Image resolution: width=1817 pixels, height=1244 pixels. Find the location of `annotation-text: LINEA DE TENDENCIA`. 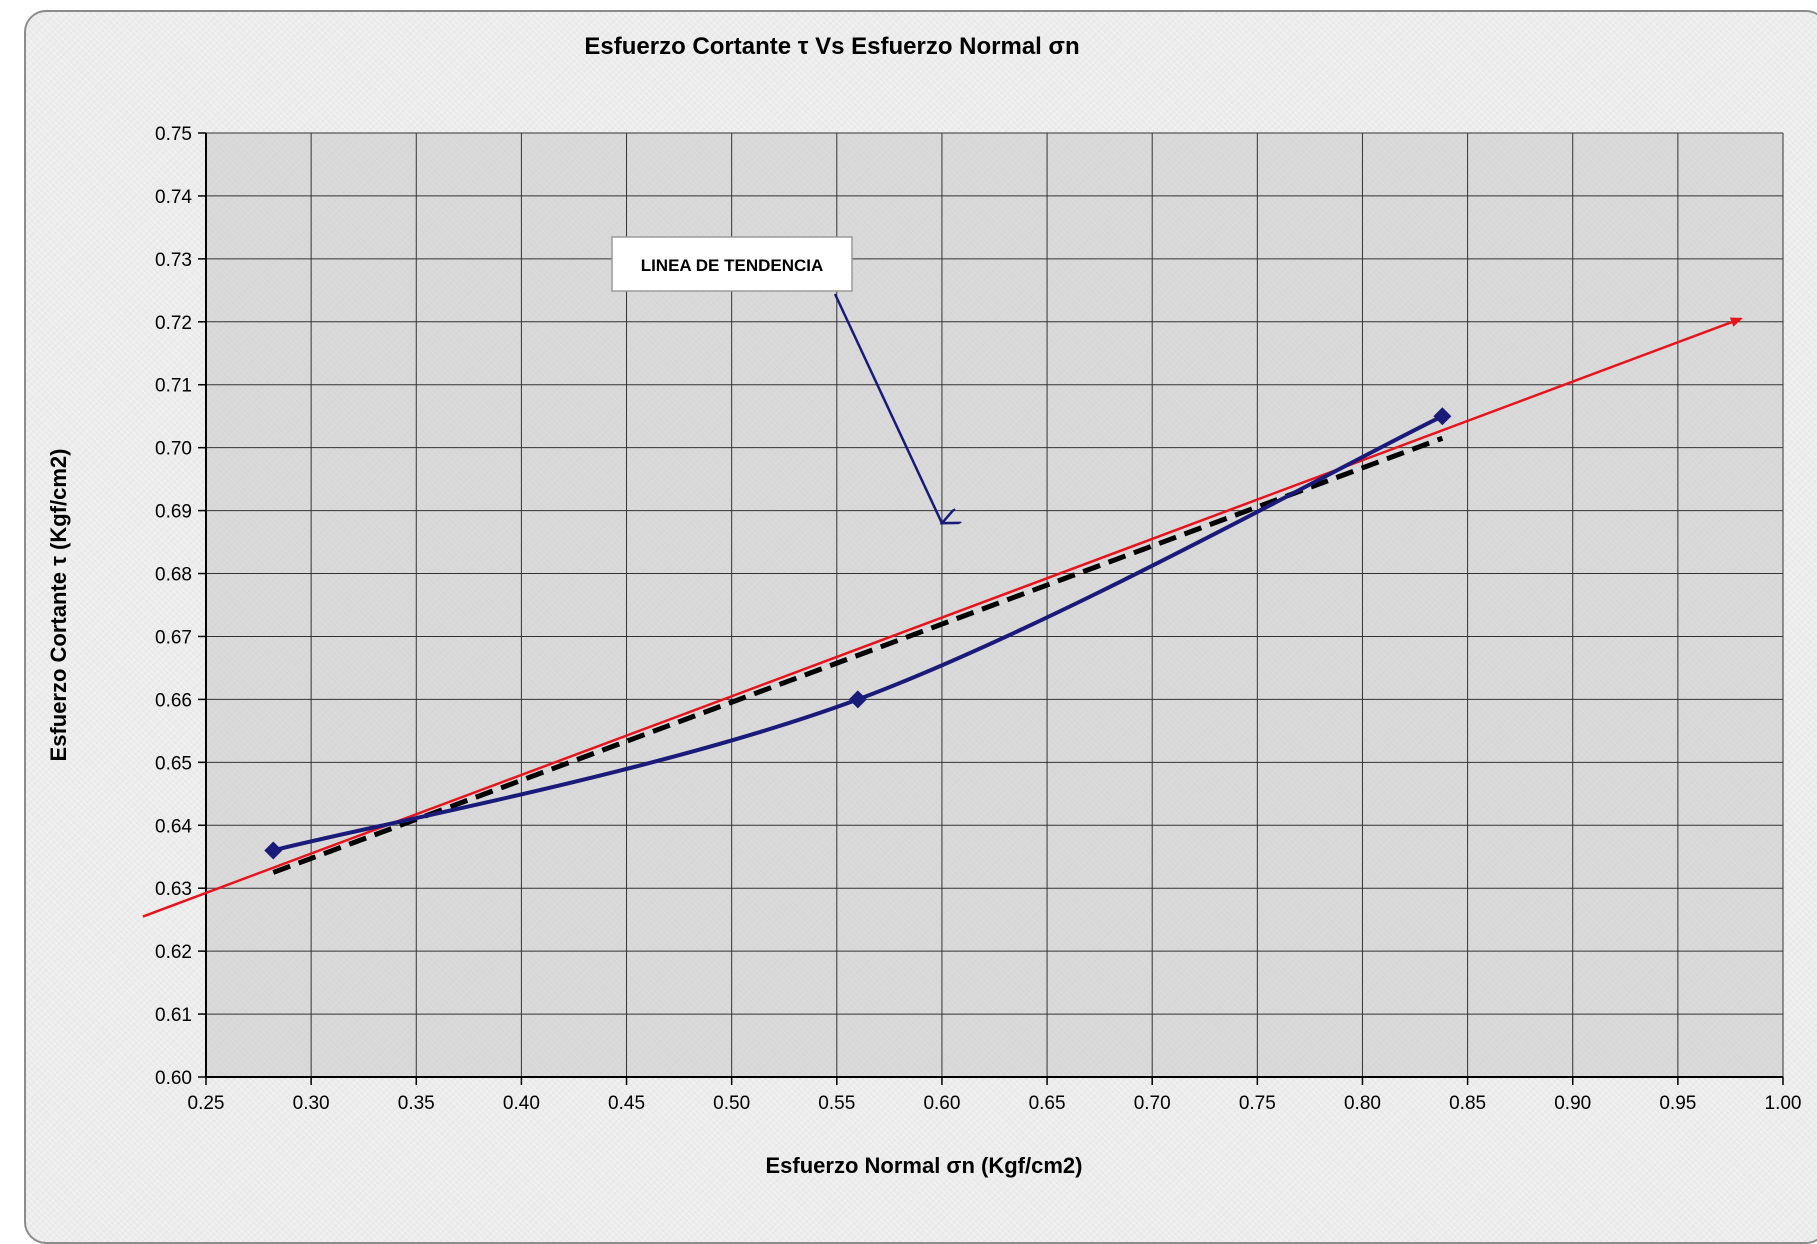

annotation-text: LINEA DE TENDENCIA is located at coordinates (732, 265).